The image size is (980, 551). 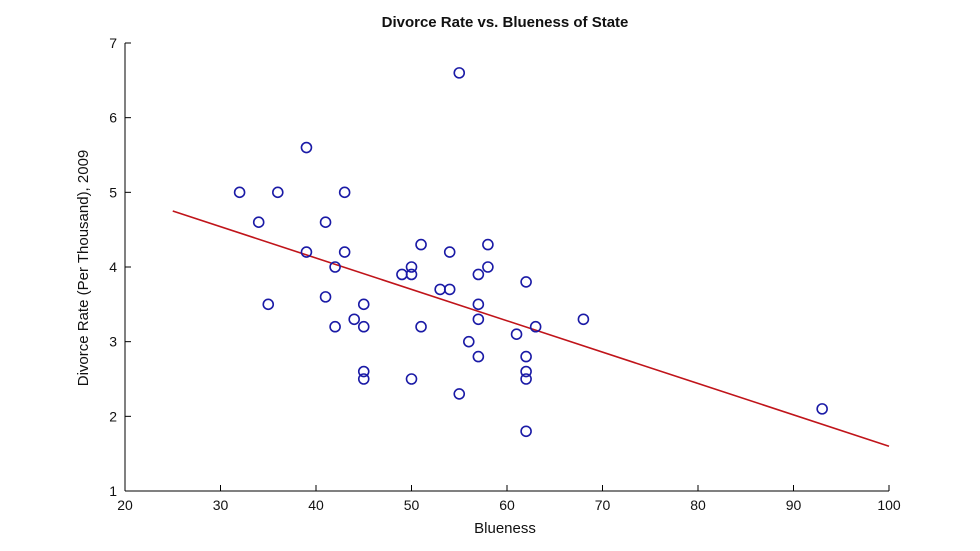 I want to click on x-tick-label: 70, so click(x=603, y=505).